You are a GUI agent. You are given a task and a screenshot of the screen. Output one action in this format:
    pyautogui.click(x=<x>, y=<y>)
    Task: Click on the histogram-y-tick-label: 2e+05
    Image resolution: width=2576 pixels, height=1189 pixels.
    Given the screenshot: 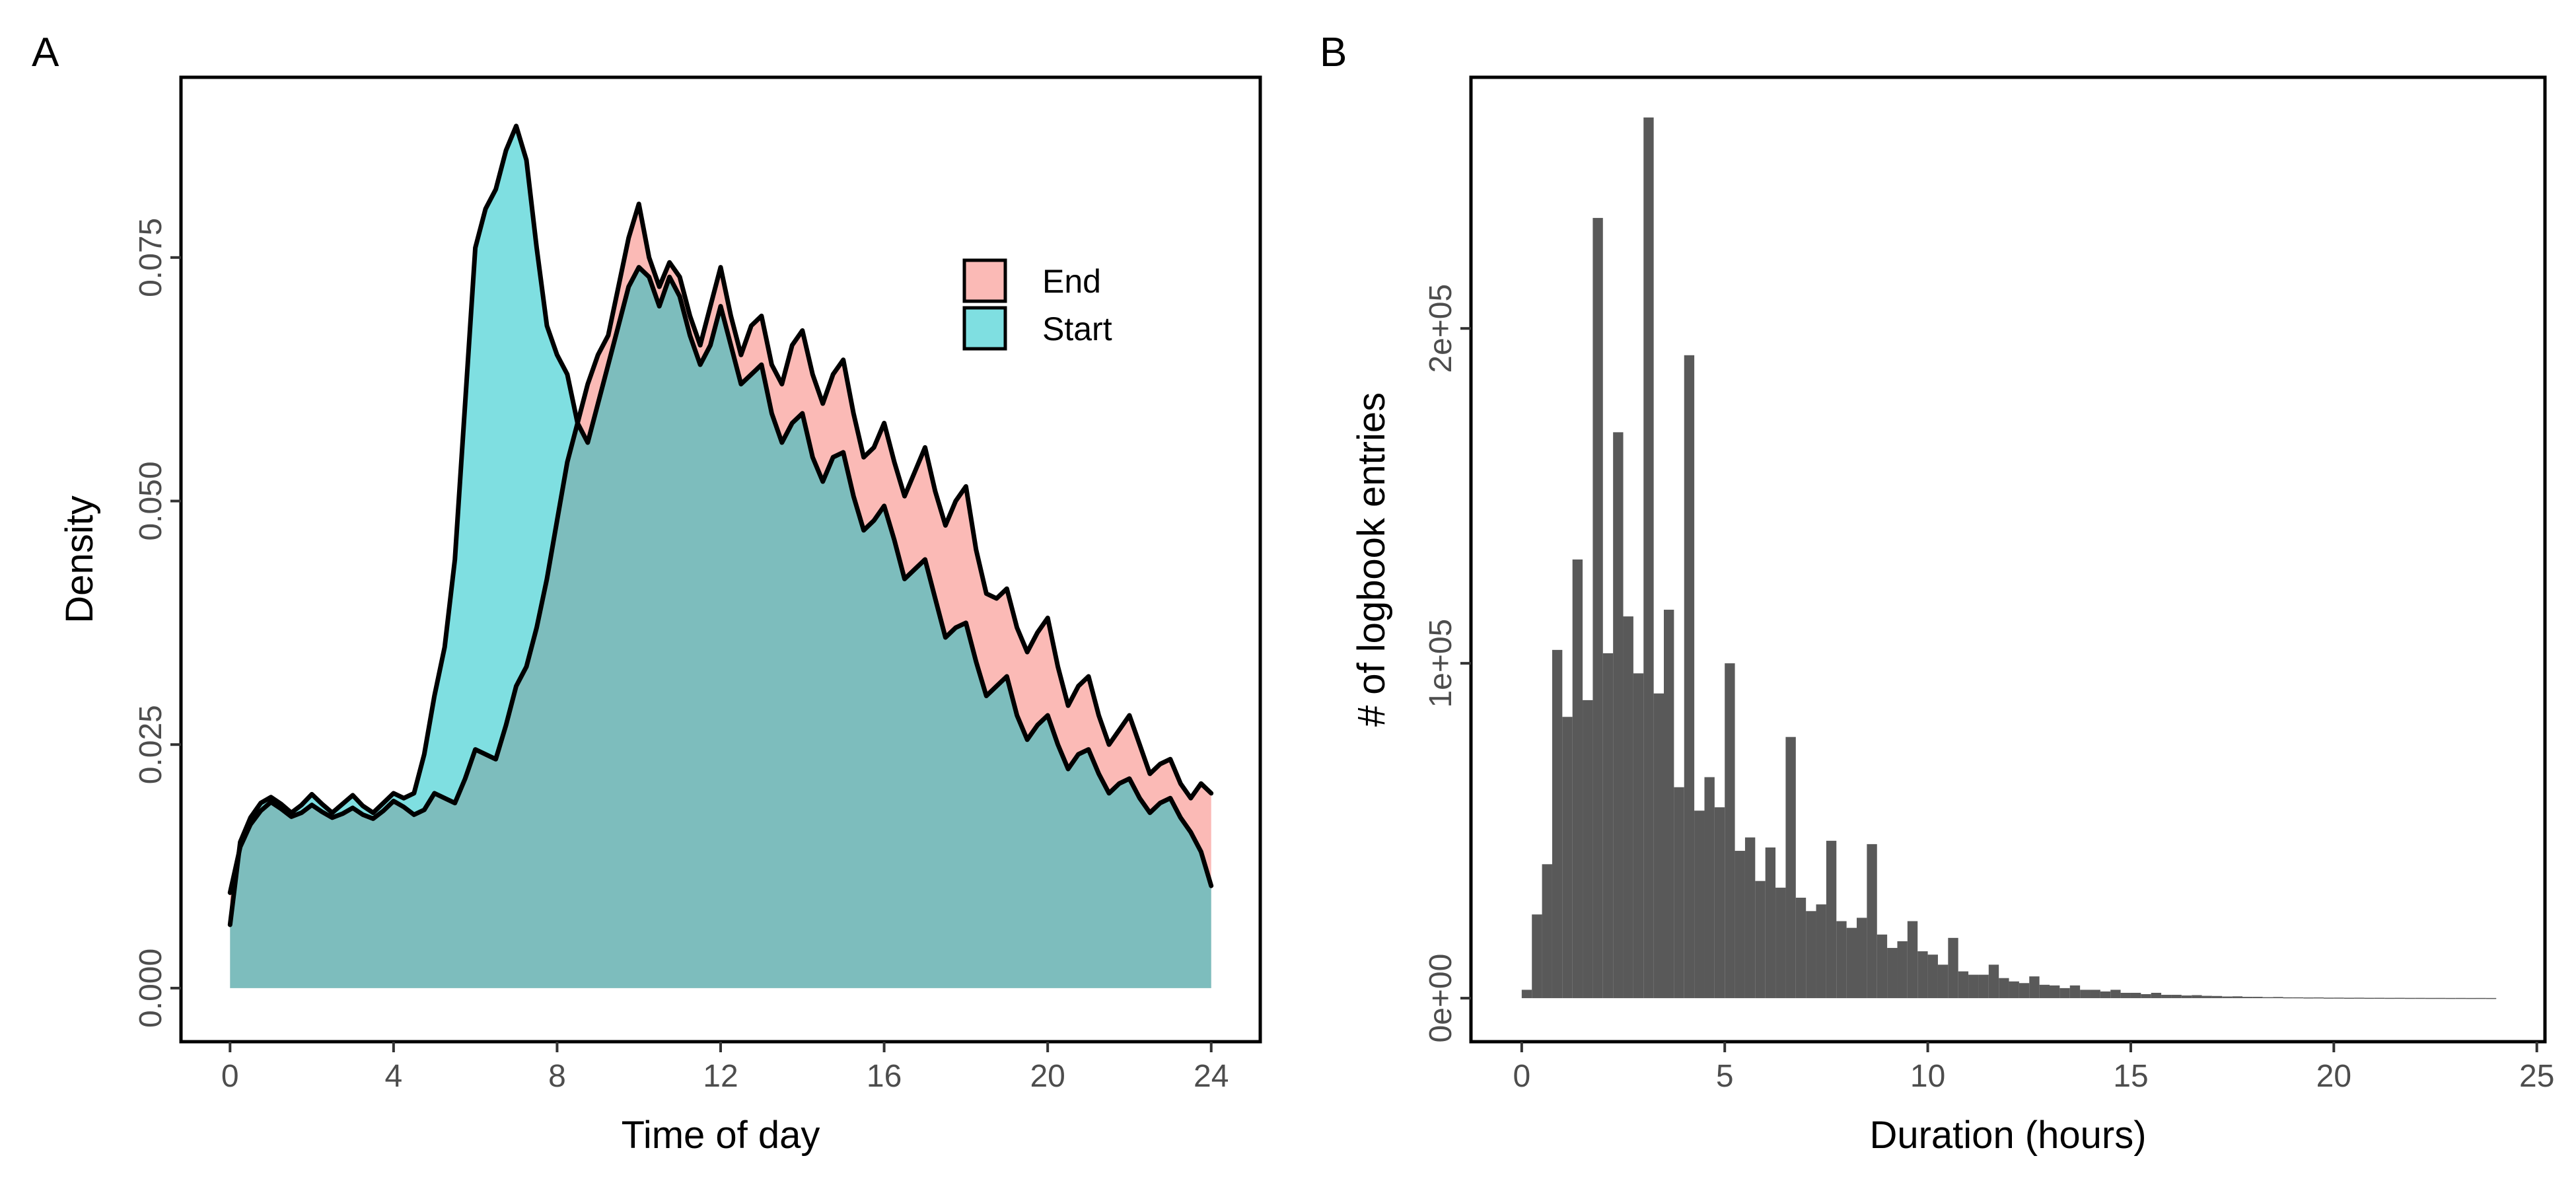 What is the action you would take?
    pyautogui.click(x=1441, y=328)
    